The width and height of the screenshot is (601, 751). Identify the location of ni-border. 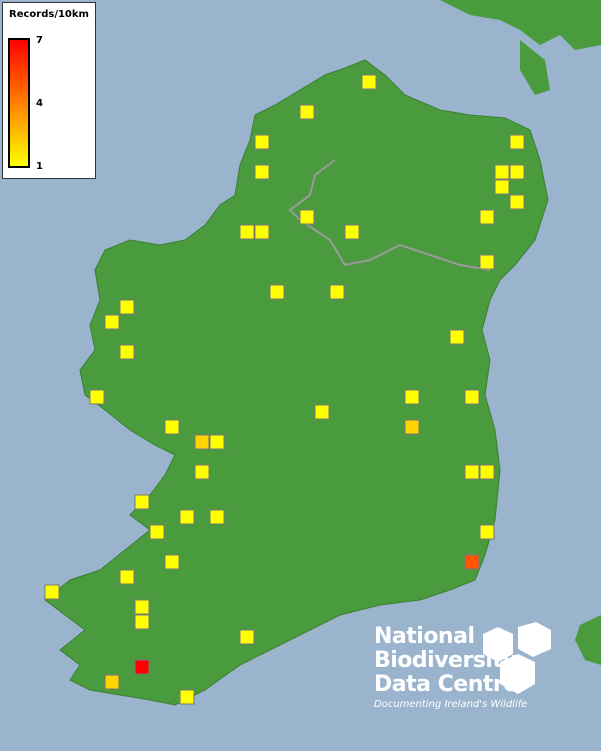
(389, 215).